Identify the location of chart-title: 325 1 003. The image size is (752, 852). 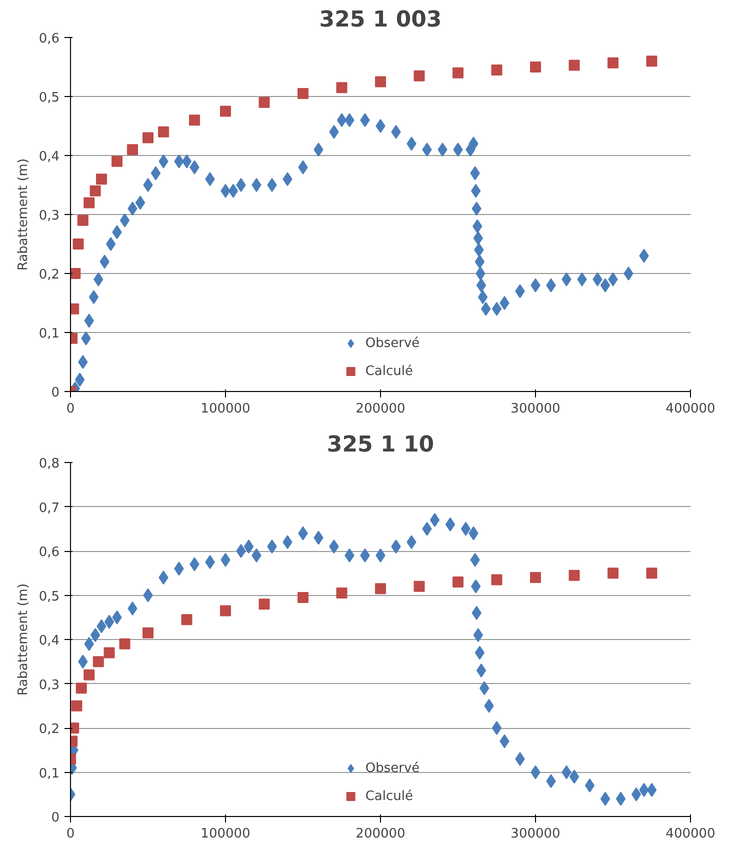
(380, 20).